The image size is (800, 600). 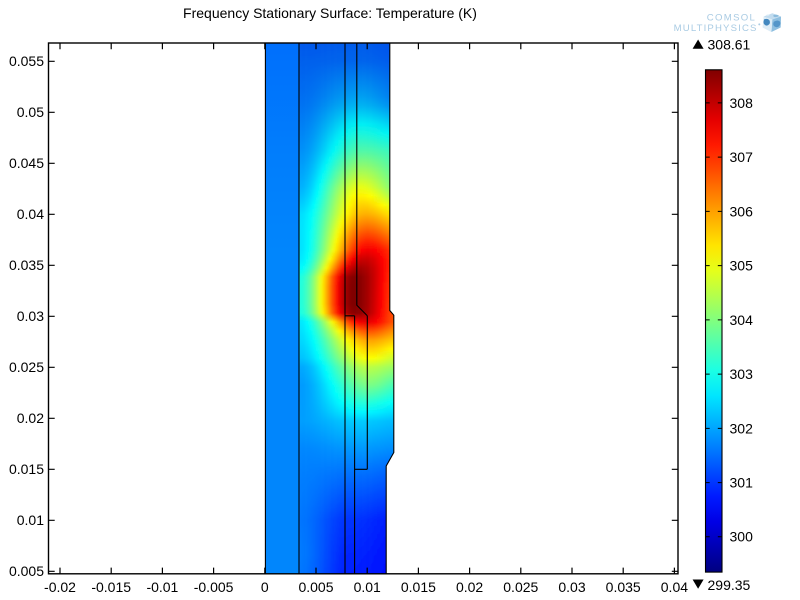 I want to click on svg-text: 303, so click(x=742, y=374).